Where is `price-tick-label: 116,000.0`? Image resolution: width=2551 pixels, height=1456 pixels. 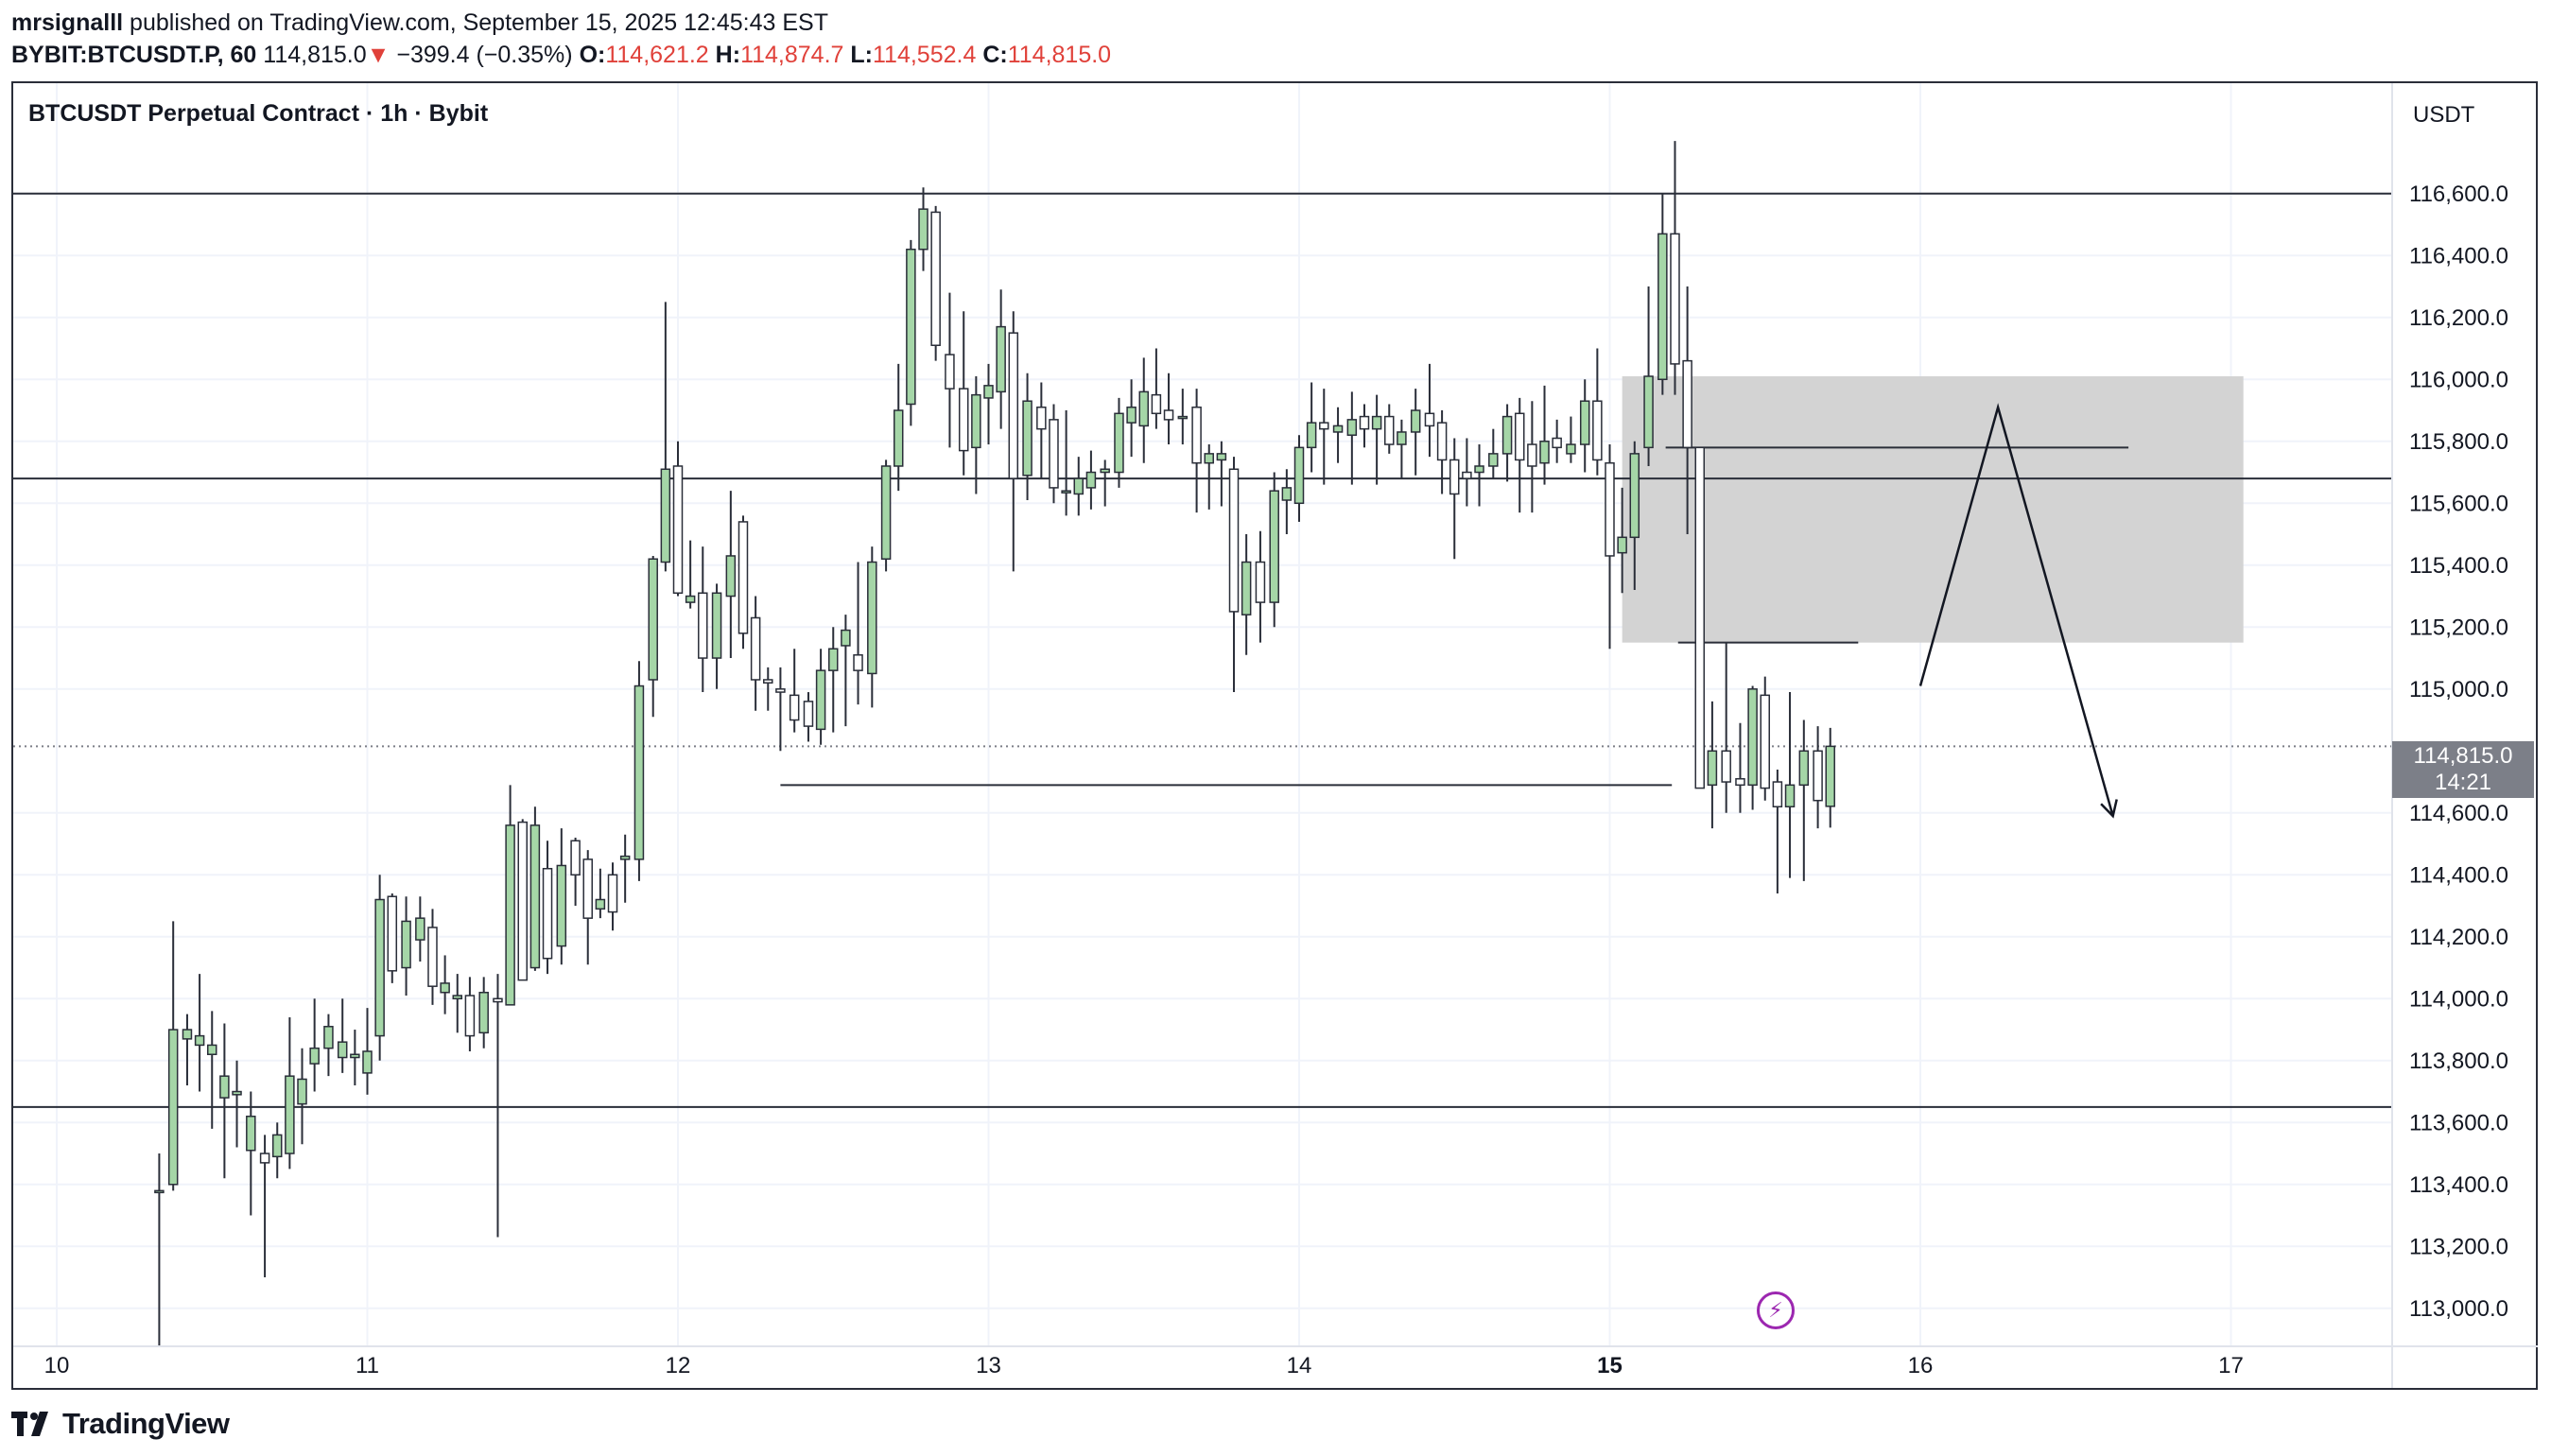
price-tick-label: 116,000.0 is located at coordinates (2458, 379).